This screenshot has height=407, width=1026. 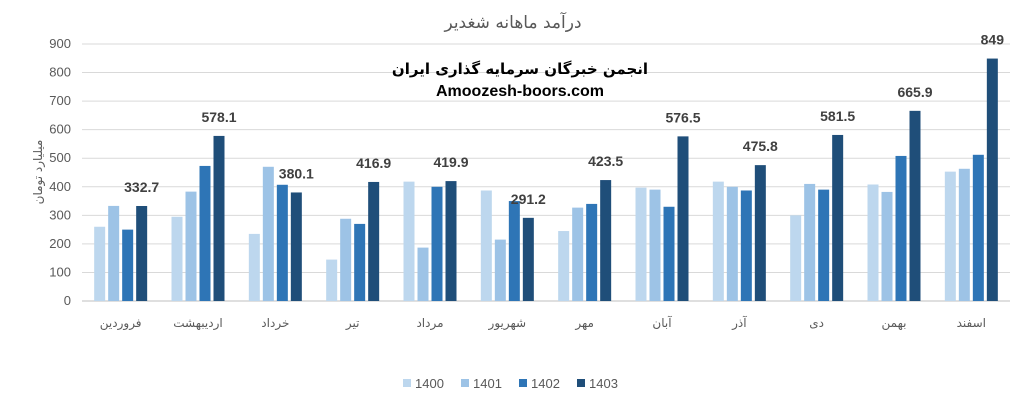 I want to click on y-tick-label: 900, so click(x=60, y=43).